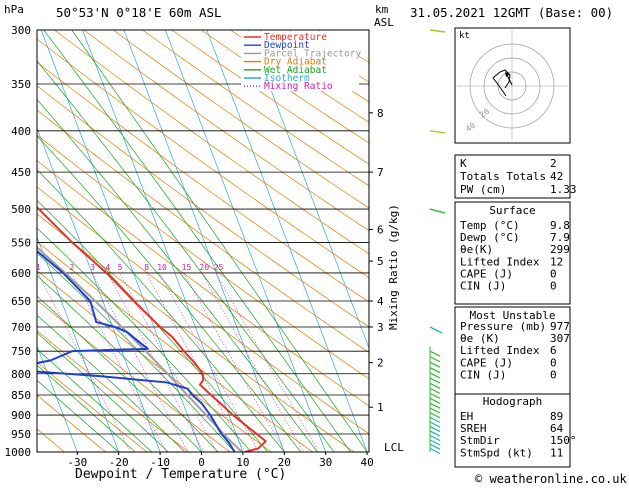 Image resolution: width=629 pixels, height=490 pixels. What do you see at coordinates (180, 474) in the screenshot?
I see `x-axis-title: Dewpoint / Temperature (°C)` at bounding box center [180, 474].